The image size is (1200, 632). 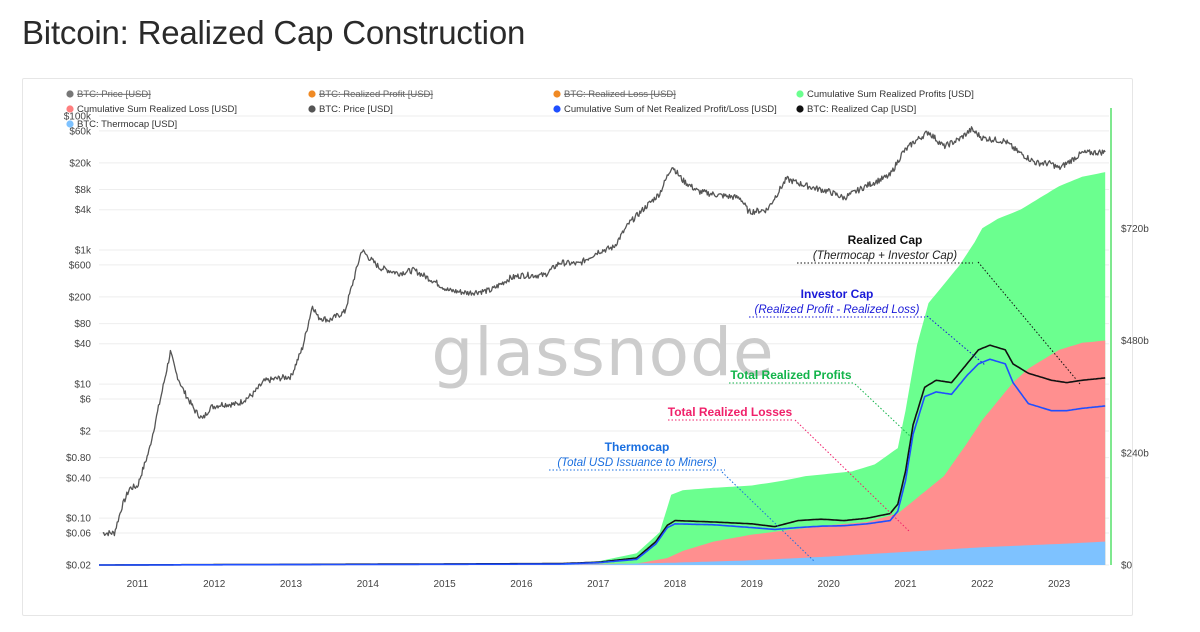 I want to click on legend-dot-btc-thermocap-usd, so click(x=70, y=124).